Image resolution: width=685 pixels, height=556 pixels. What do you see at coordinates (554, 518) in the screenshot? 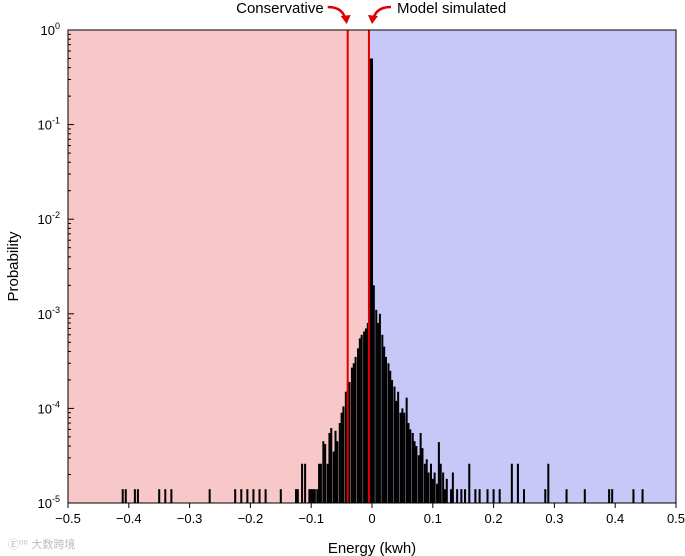
I see `x-tick-label: 0.3` at bounding box center [554, 518].